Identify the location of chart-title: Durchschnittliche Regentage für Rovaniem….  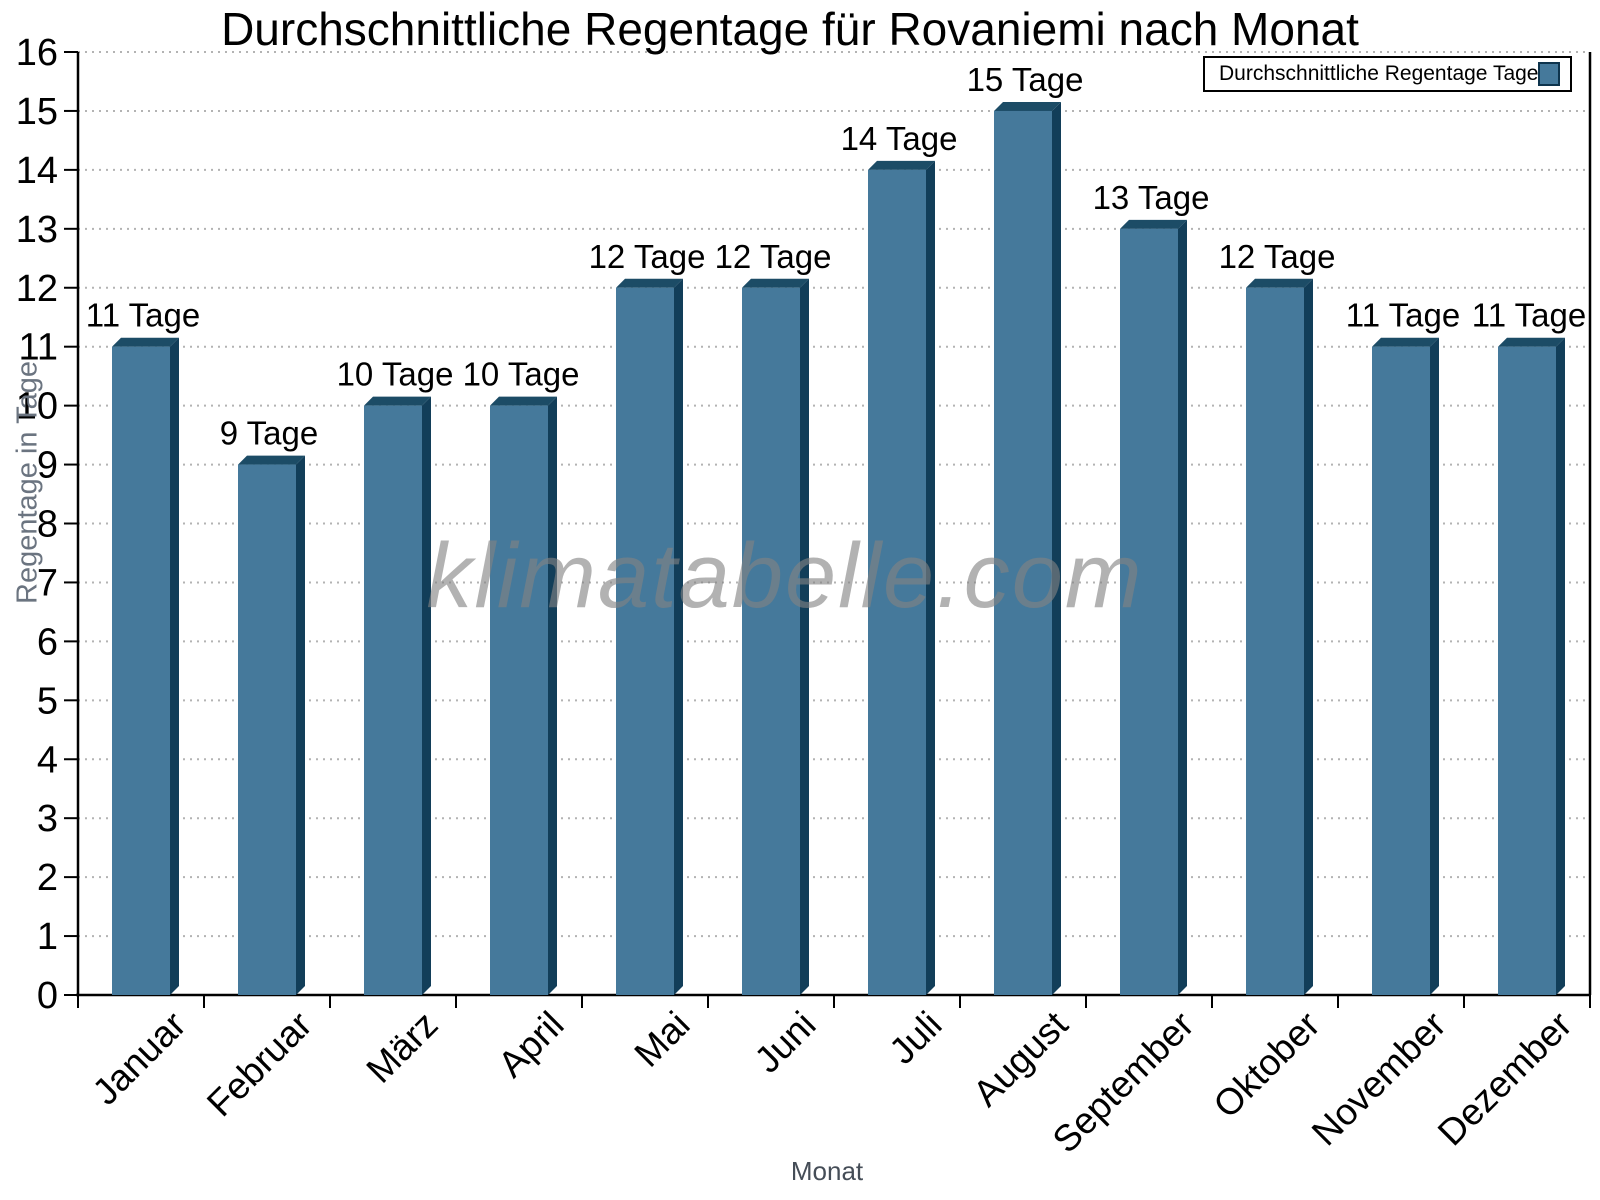
(790, 29).